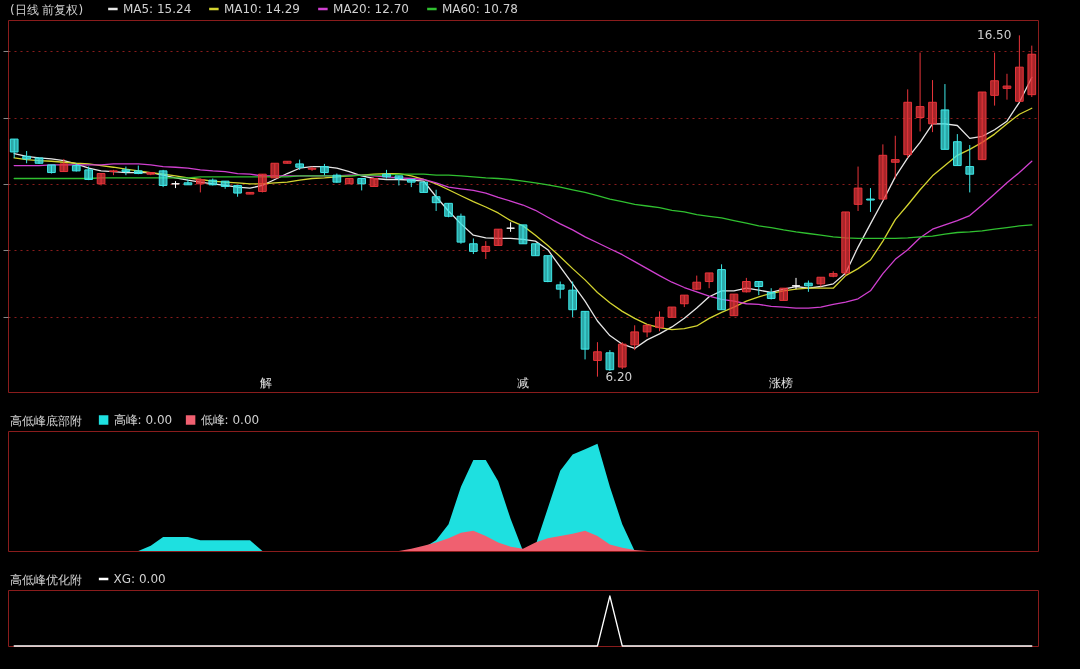 Image resolution: width=1080 pixels, height=669 pixels. What do you see at coordinates (261, 9) in the screenshot?
I see `legend-label: MA10: 14.29` at bounding box center [261, 9].